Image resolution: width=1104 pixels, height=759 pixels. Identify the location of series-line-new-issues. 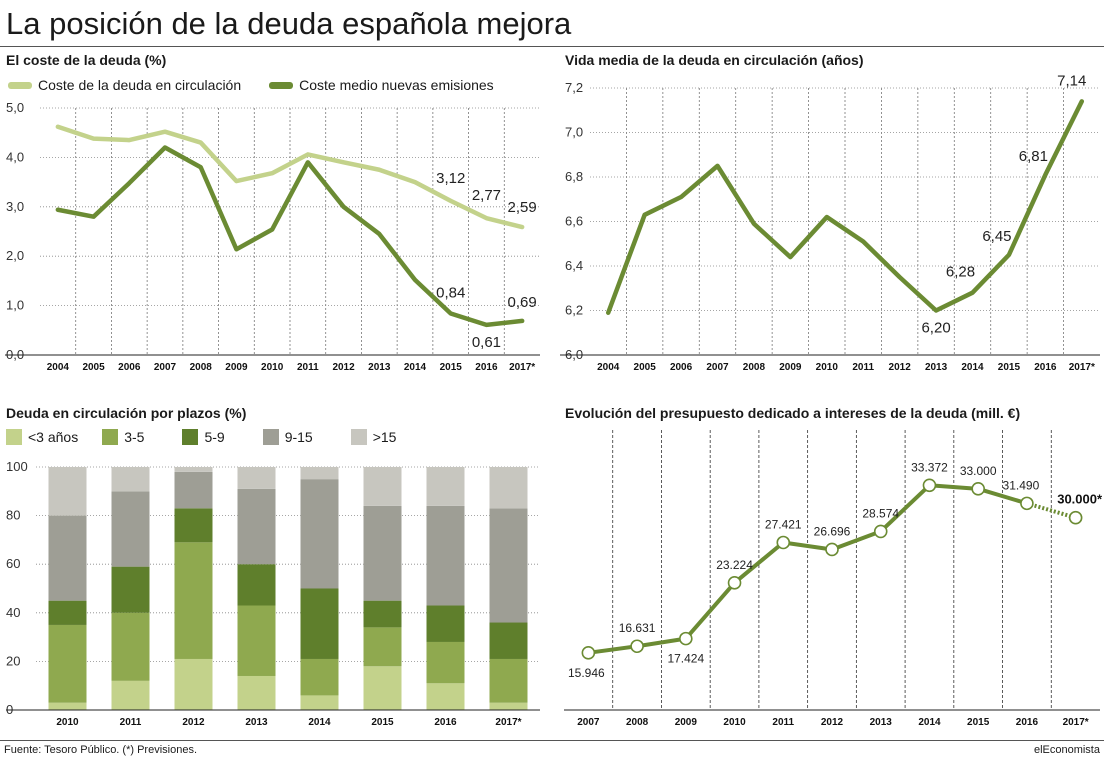
(290, 236).